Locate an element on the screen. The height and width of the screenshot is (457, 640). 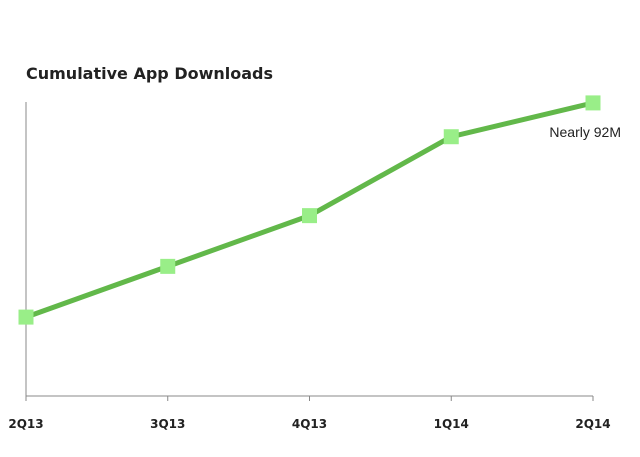
annotation-label: Nearly 92M is located at coordinates (585, 132).